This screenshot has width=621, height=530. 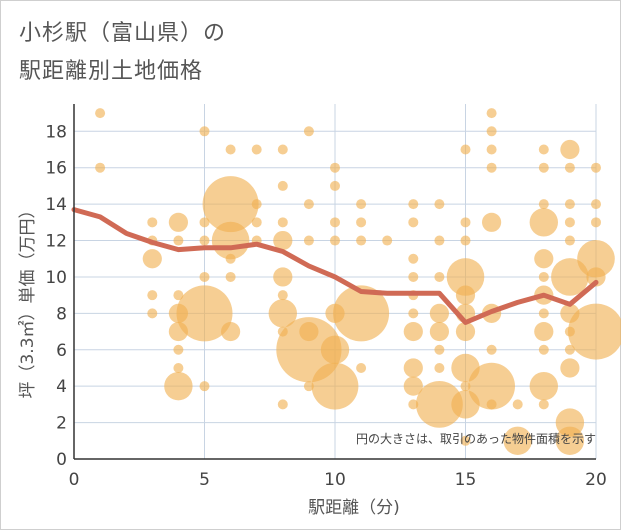 I want to click on y-tick-label: 8, so click(x=61, y=314).